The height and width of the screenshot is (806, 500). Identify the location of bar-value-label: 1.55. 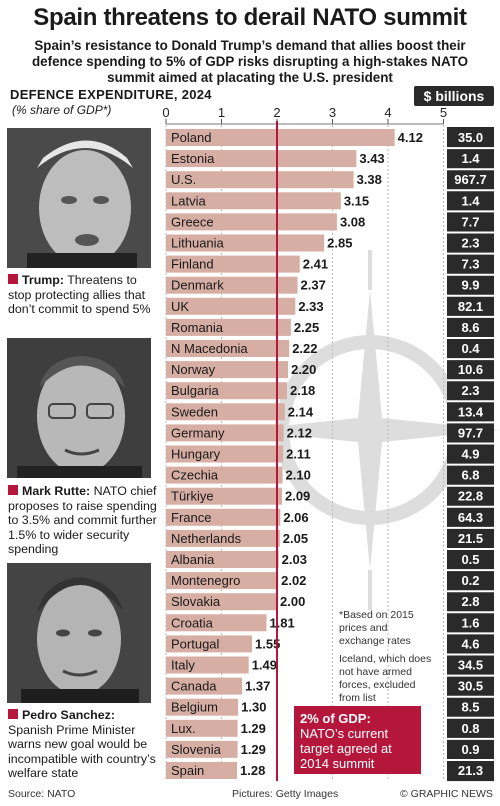
(267, 643).